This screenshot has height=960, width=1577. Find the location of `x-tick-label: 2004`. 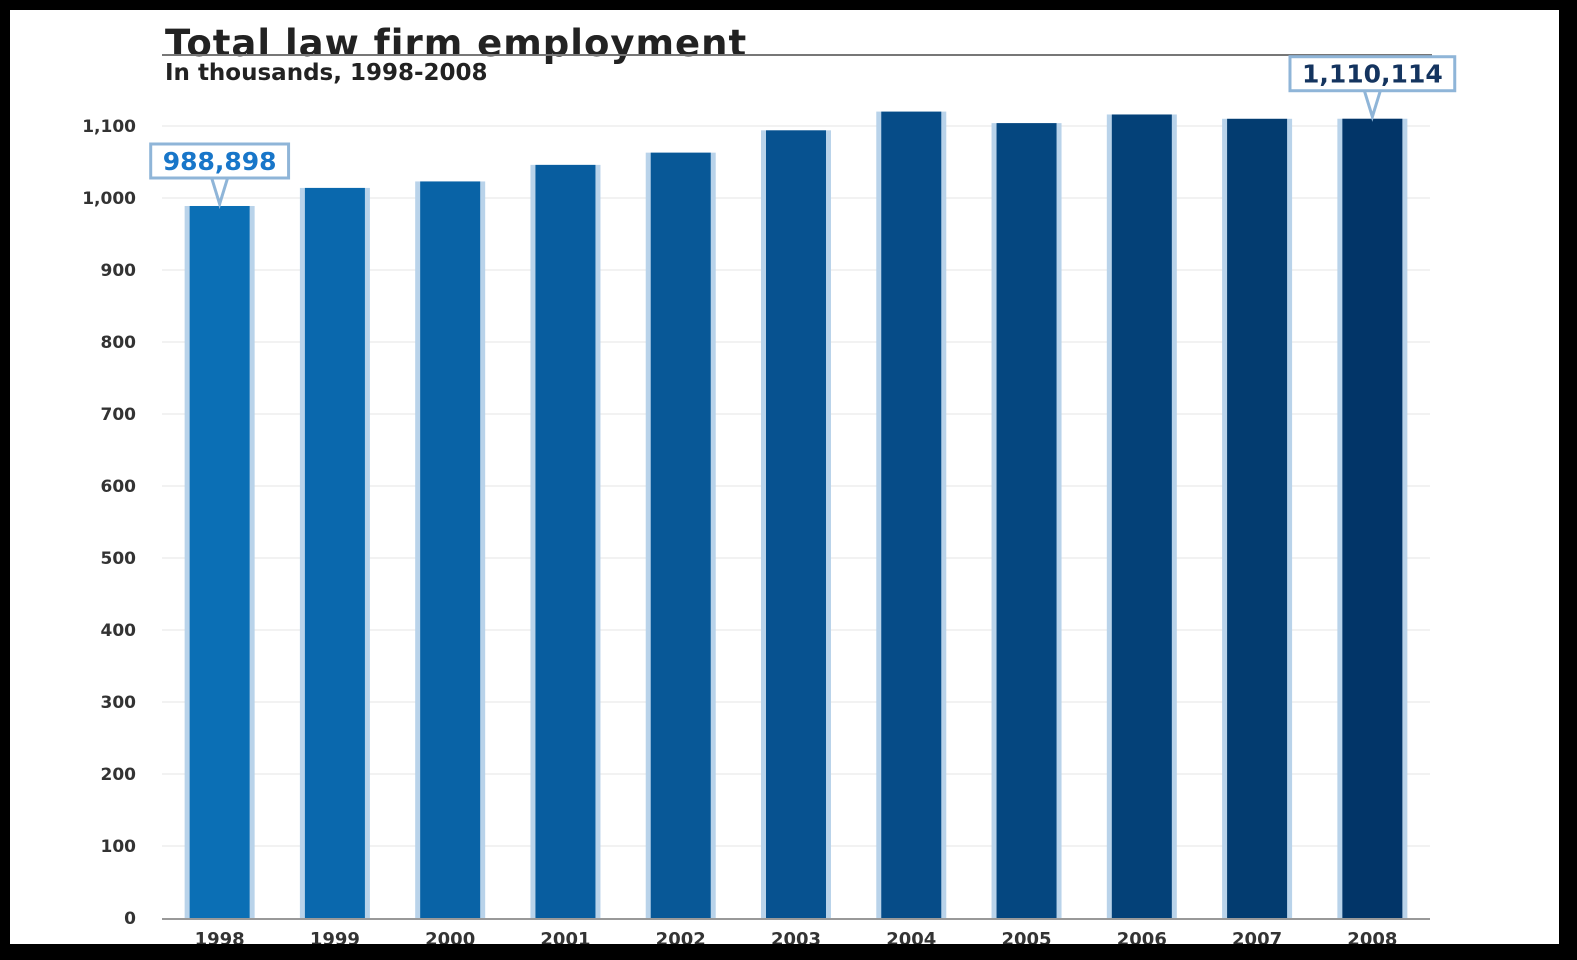

x-tick-label: 2004 is located at coordinates (911, 937).